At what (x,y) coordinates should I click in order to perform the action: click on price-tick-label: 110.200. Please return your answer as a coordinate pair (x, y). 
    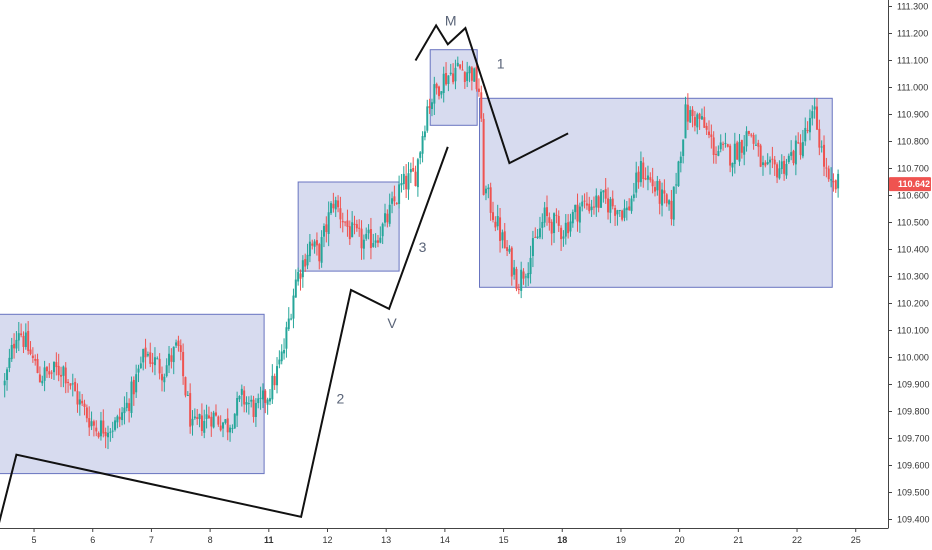
    Looking at the image, I should click on (913, 304).